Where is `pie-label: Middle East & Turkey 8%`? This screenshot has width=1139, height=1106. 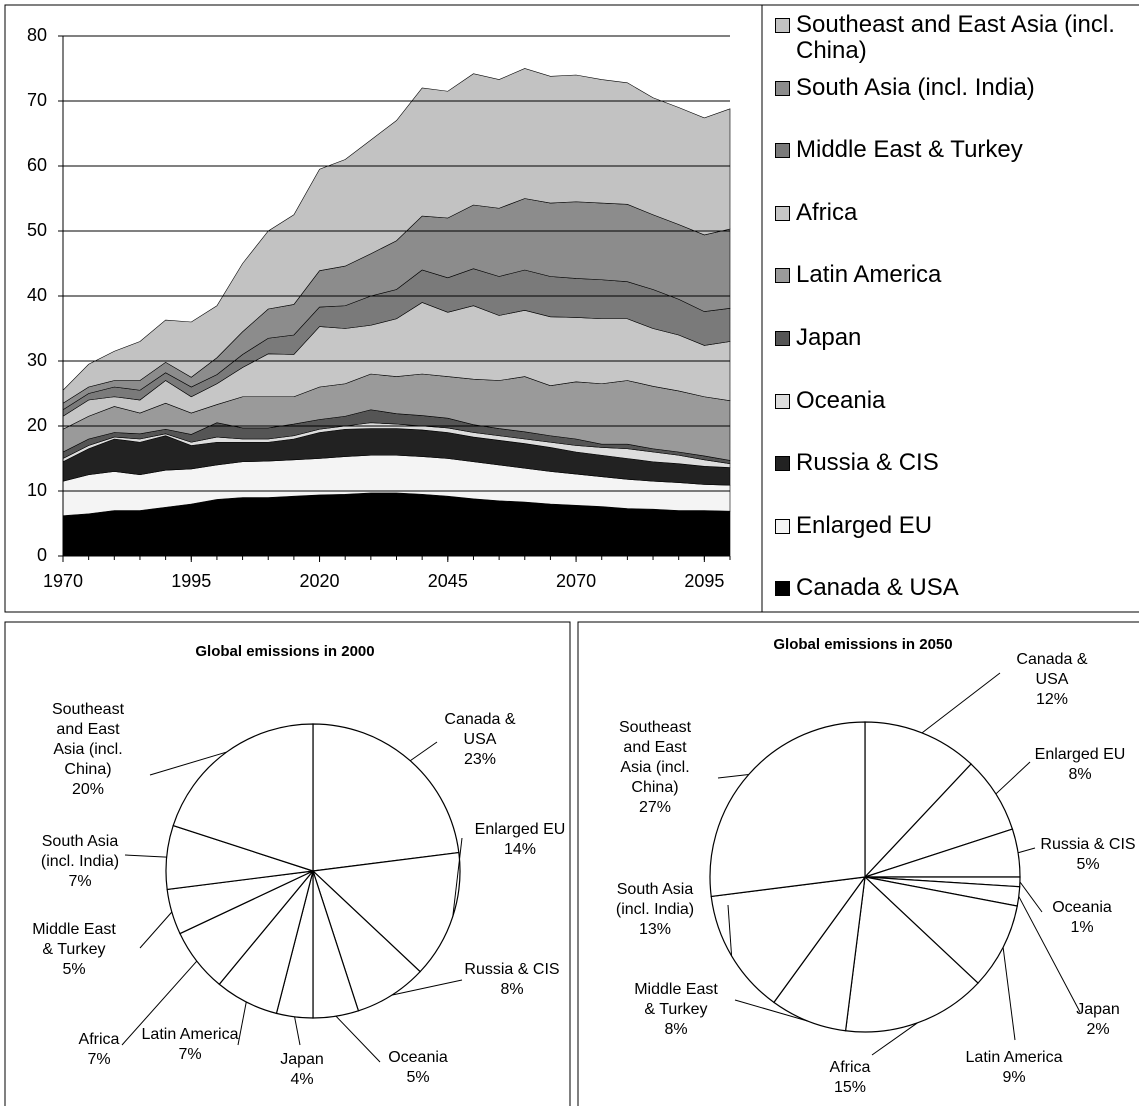
pie-label: Middle East & Turkey 8% is located at coordinates (676, 1010).